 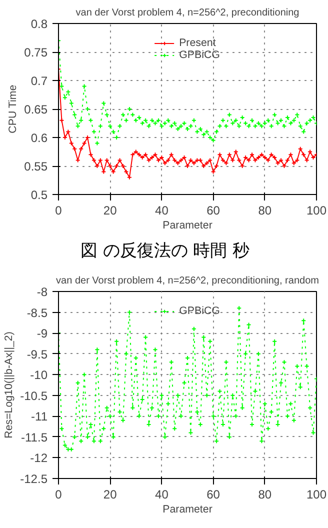 What do you see at coordinates (36, 53) in the screenshot?
I see `y-tick-label: 0.75` at bounding box center [36, 53].